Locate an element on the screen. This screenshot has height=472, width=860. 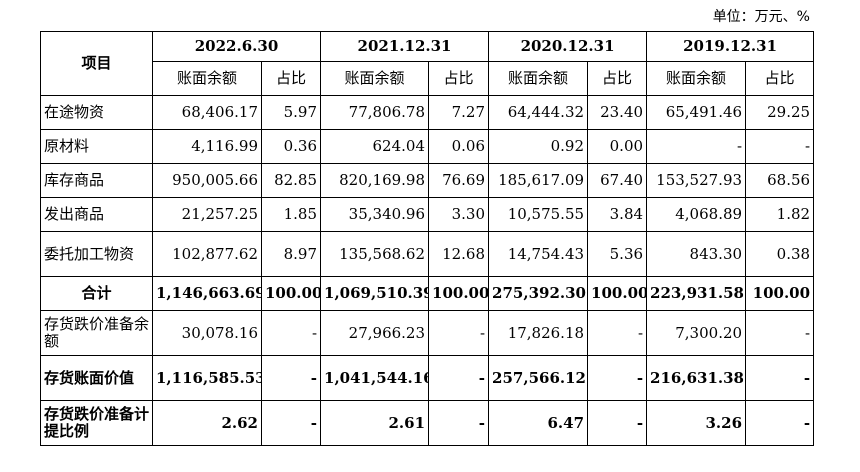
balance-cell: 64,444.32 is located at coordinates (538, 112).